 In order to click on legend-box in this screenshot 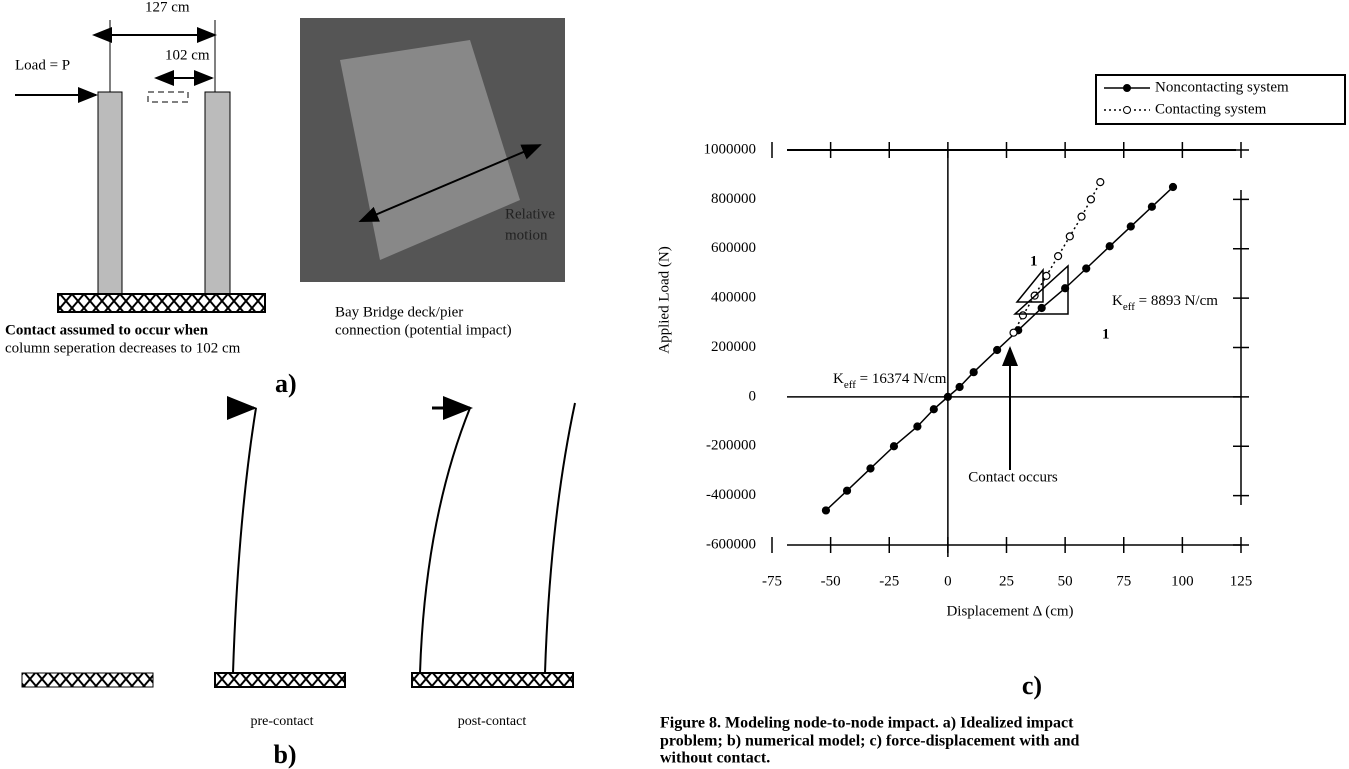, I will do `click(1220, 99)`.